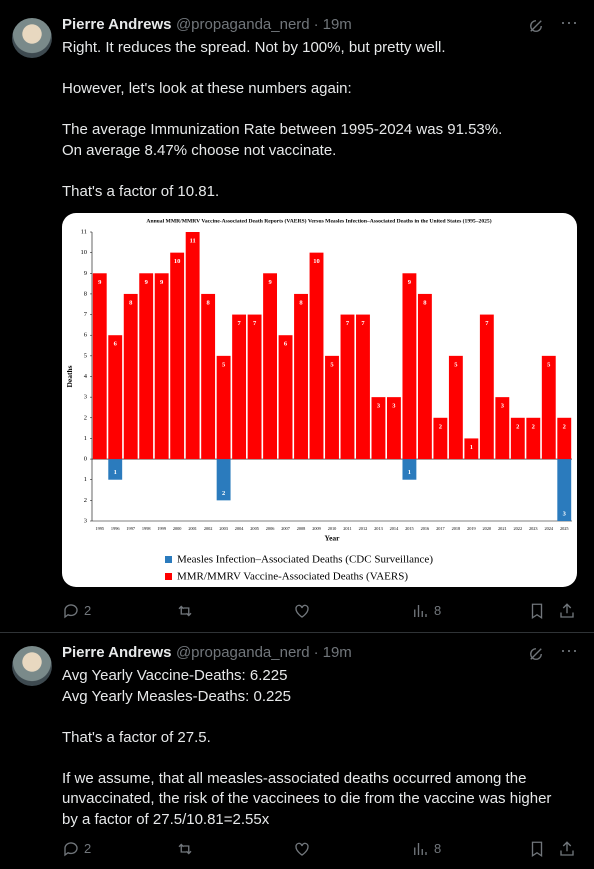 This screenshot has width=594, height=869. Describe the element at coordinates (141, 191) in the screenshot. I see `text-line: That's a factor of 10.81.` at that location.